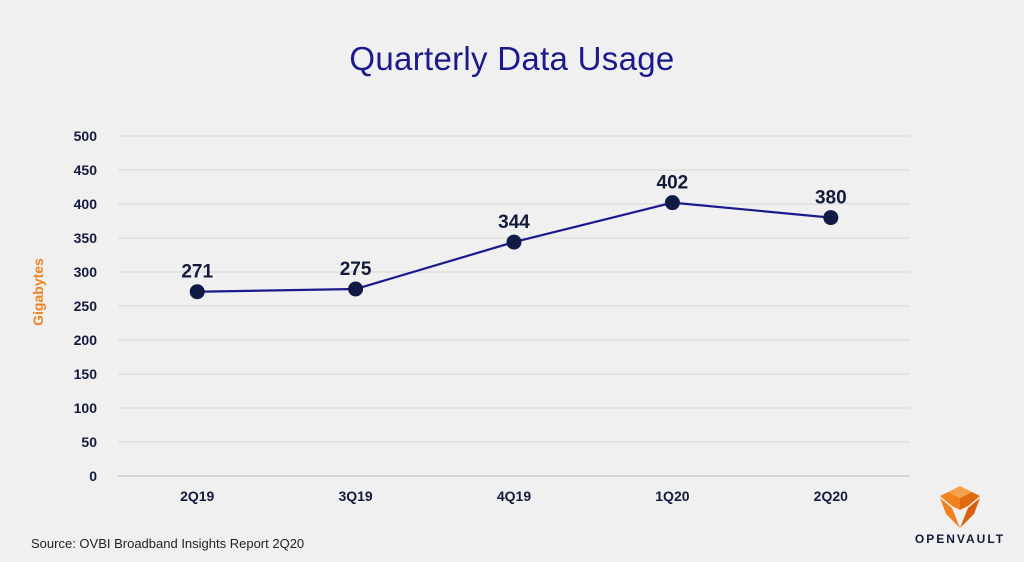  I want to click on y-tick-label: 150, so click(86, 374).